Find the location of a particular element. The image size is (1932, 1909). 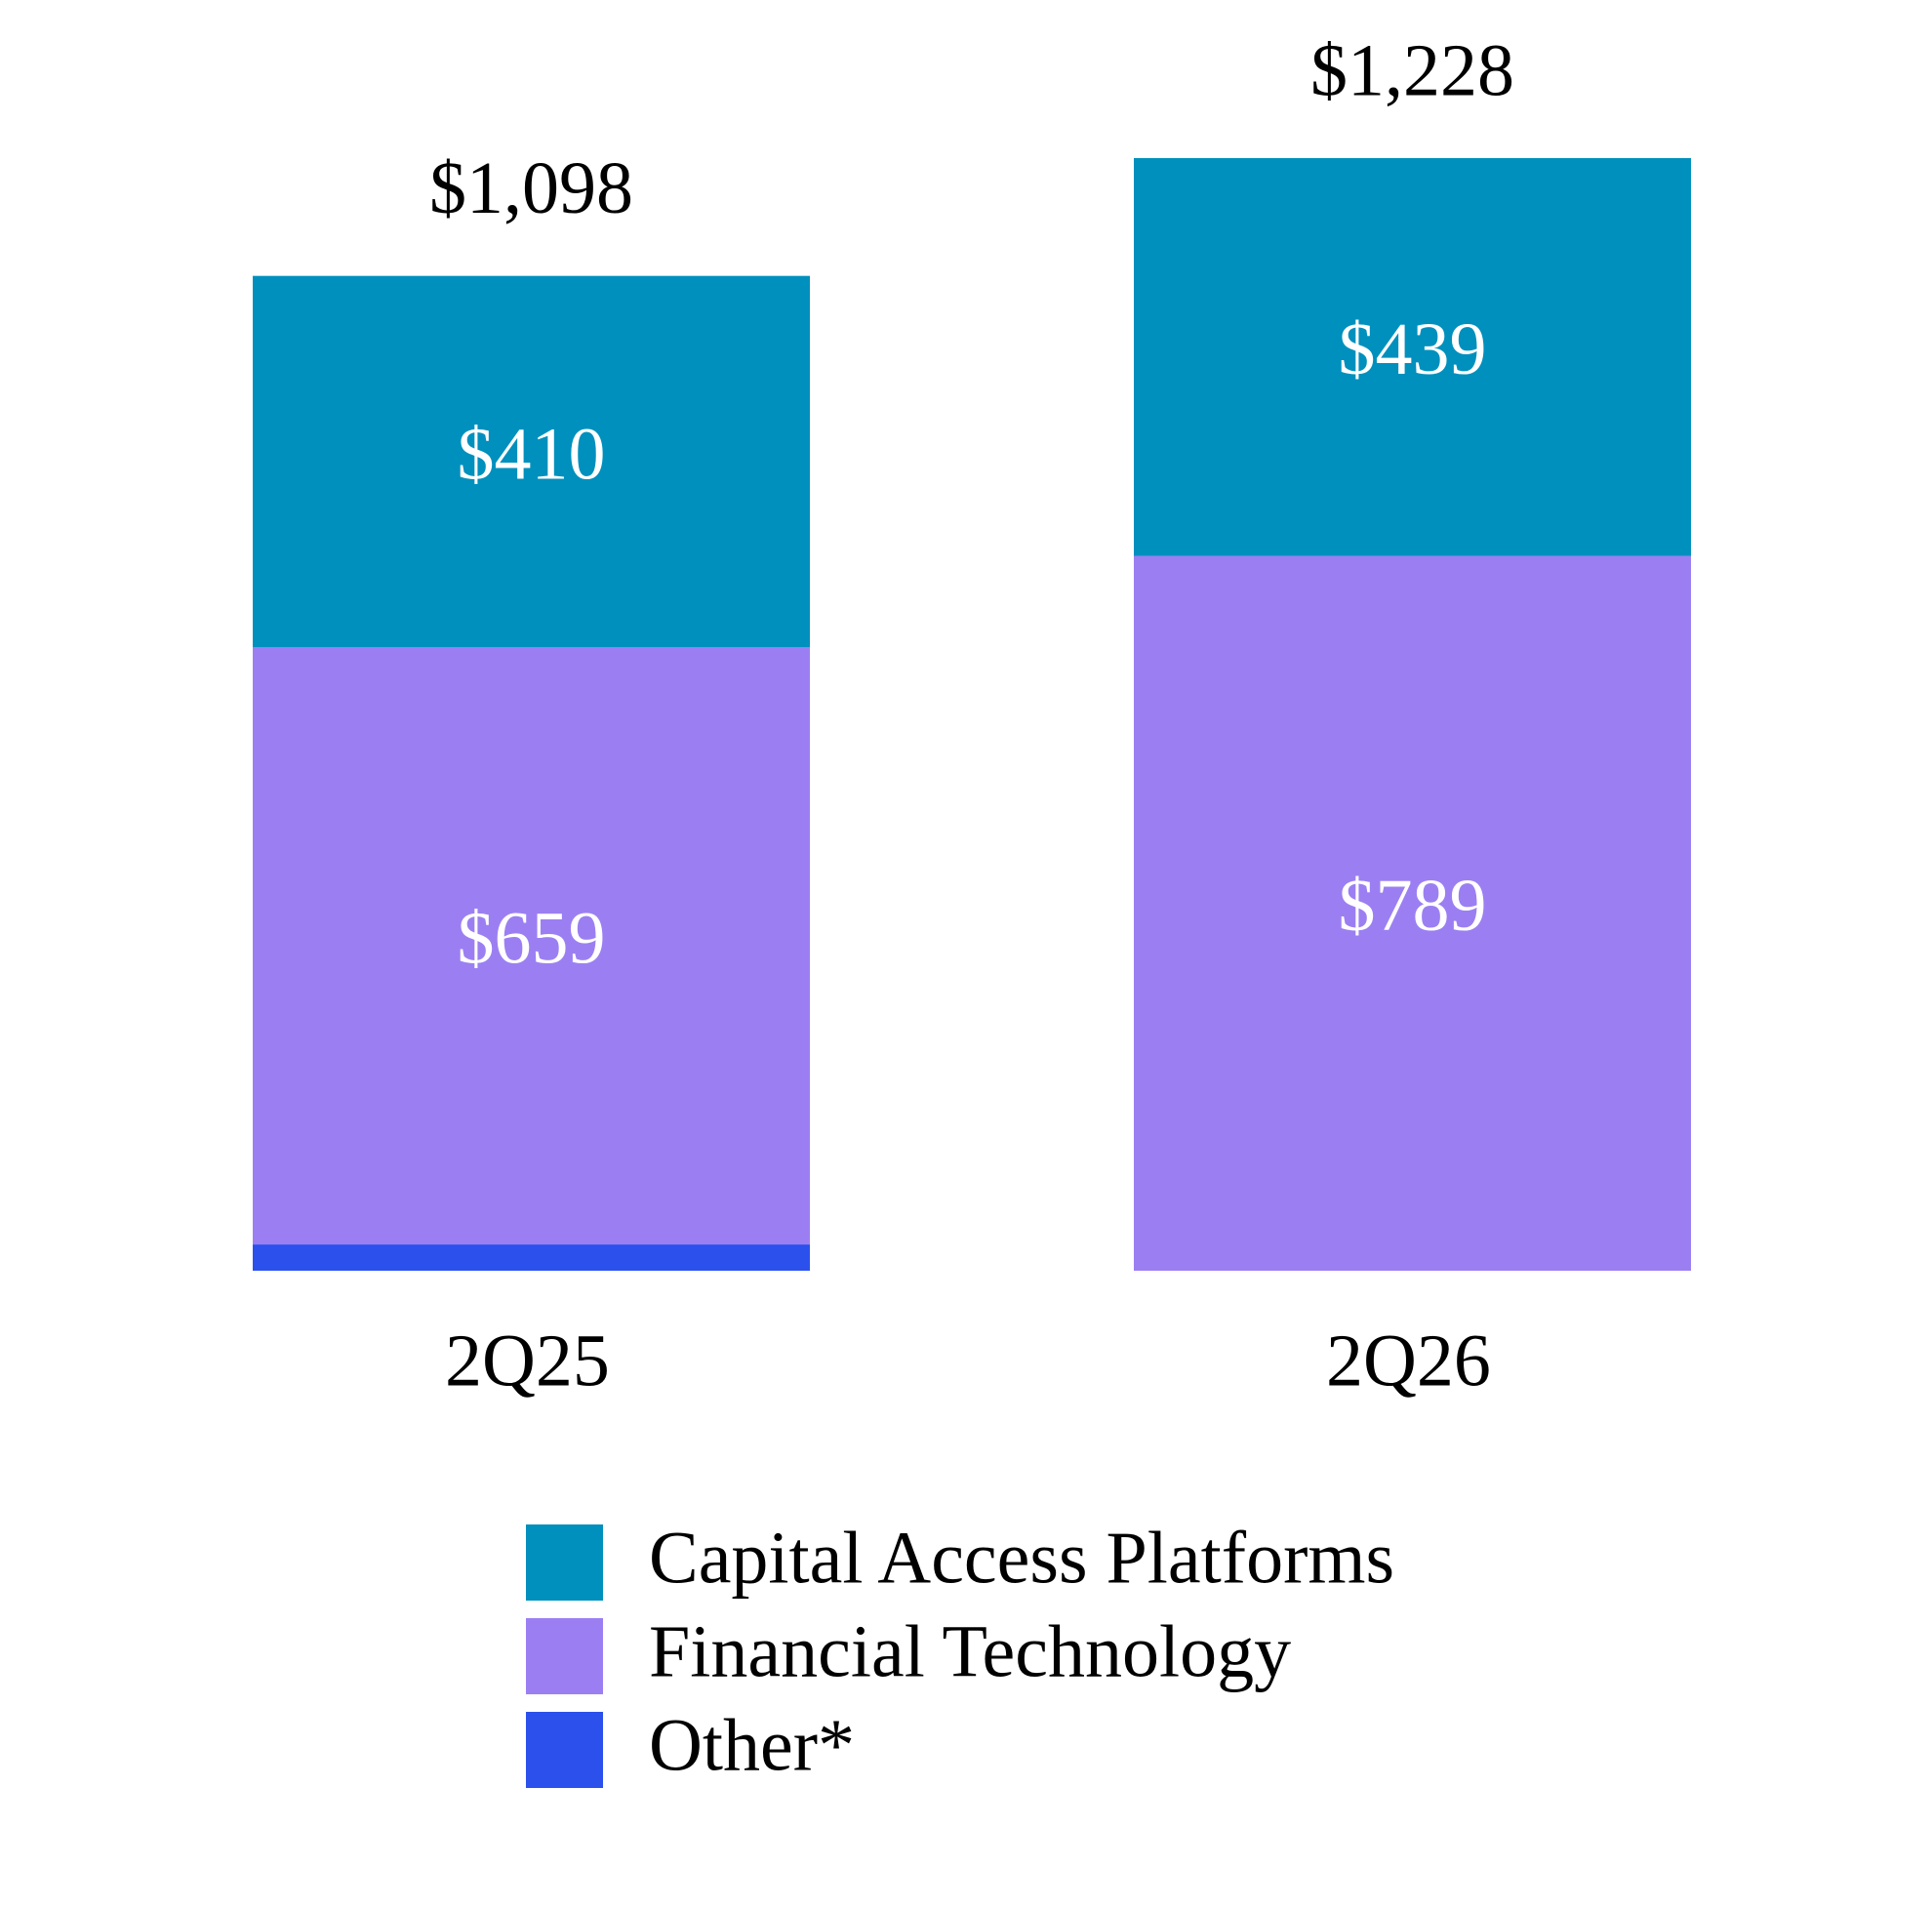

value-label: $410 is located at coordinates (532, 454).